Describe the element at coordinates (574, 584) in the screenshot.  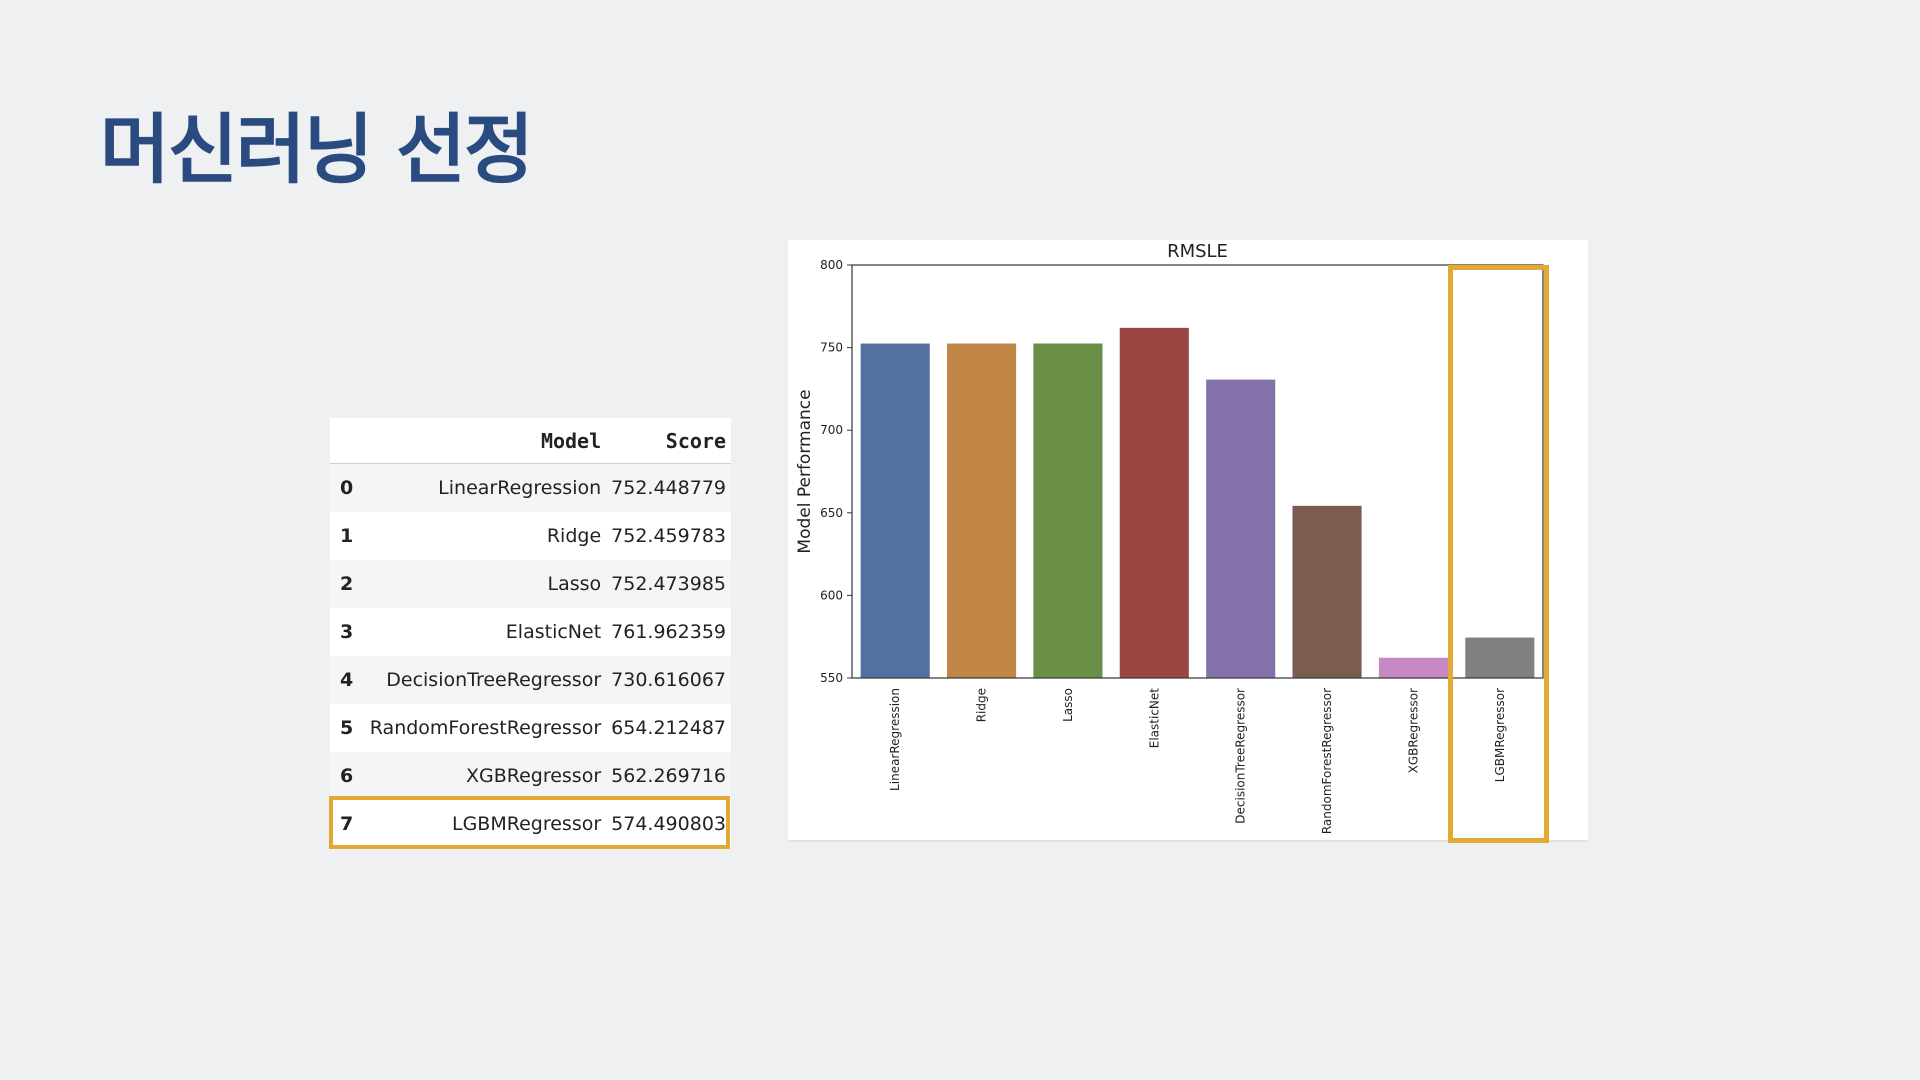
I see `row-model: Lasso` at that location.